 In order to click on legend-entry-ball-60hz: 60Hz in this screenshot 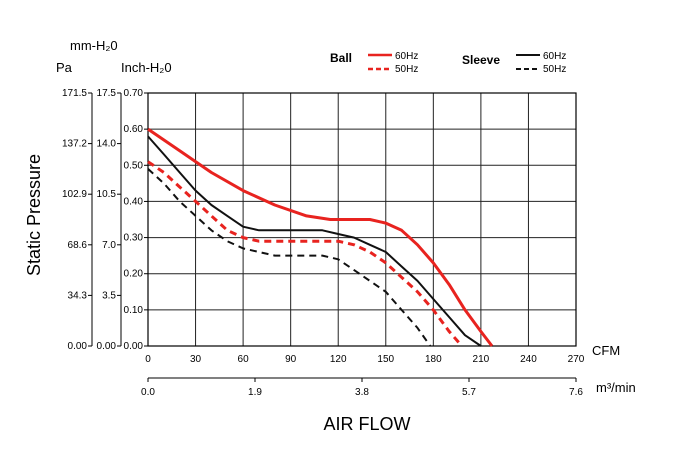, I will do `click(406, 56)`.